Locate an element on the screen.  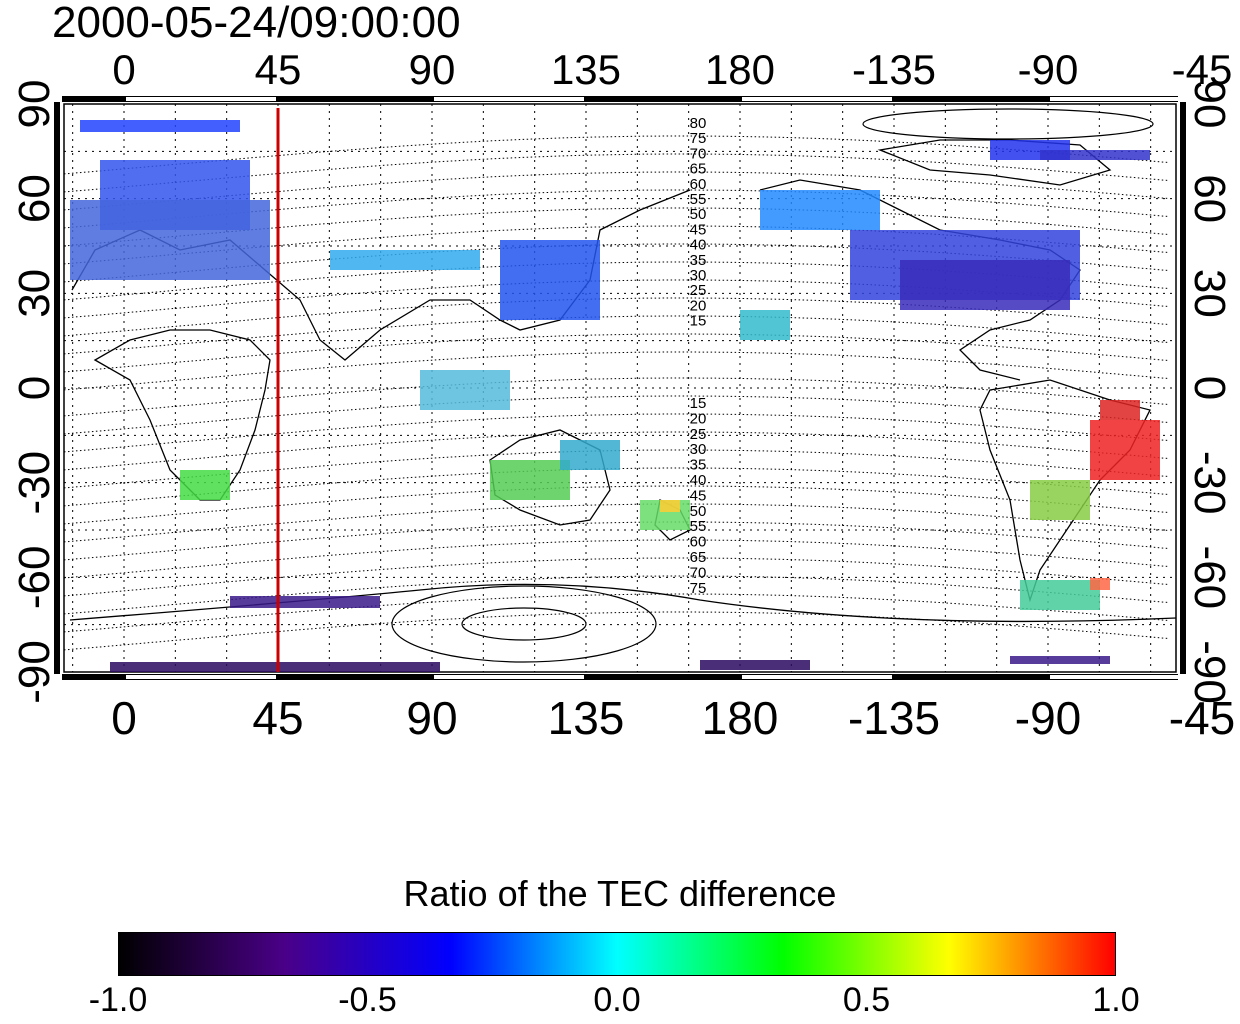
contour-label-south: 35 is located at coordinates (698, 465).